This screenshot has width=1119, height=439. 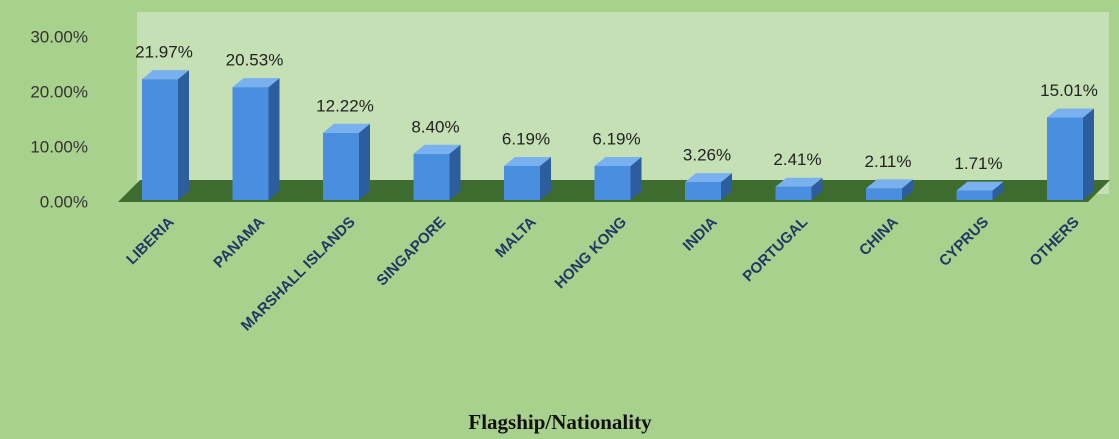 I want to click on y-tick-label: 20.00%, so click(x=59, y=91).